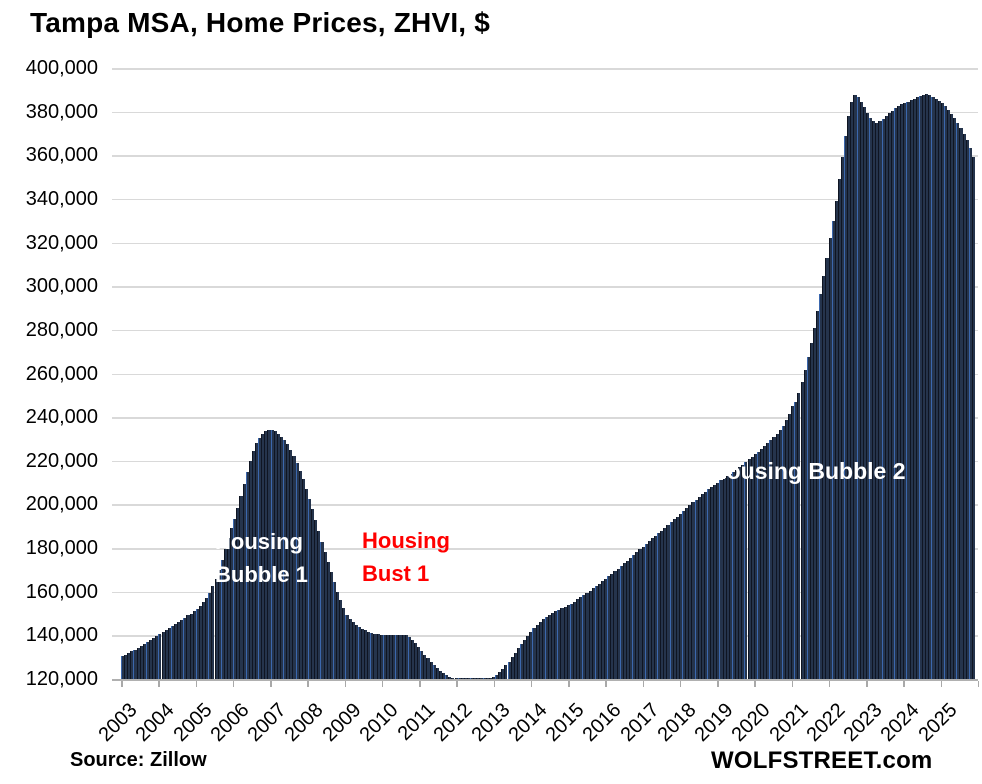  Describe the element at coordinates (545, 679) in the screenshot. I see `x-axis-line` at that location.